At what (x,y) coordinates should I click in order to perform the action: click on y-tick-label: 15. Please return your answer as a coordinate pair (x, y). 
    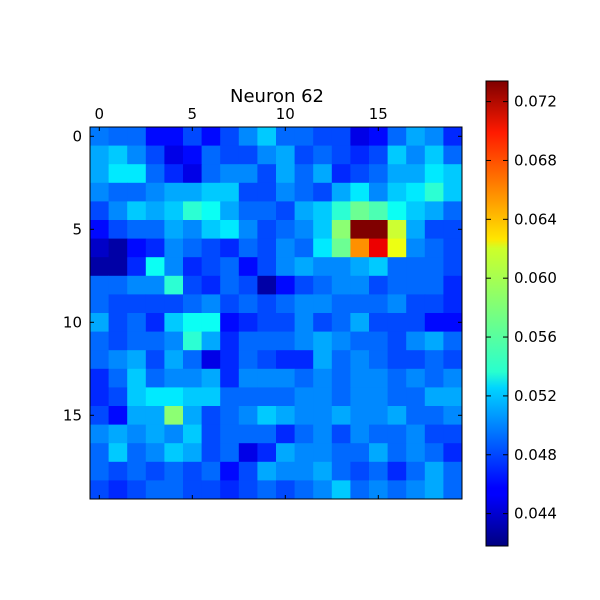
    Looking at the image, I should click on (72, 415).